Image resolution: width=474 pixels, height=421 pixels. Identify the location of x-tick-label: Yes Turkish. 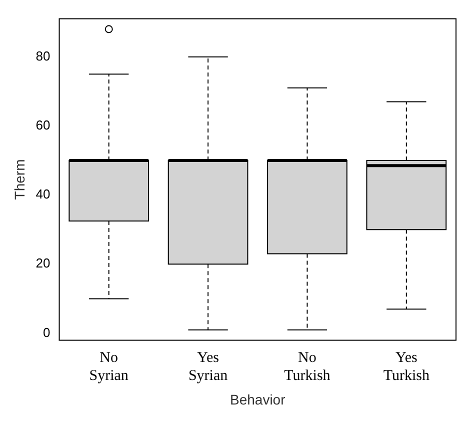
(406, 367).